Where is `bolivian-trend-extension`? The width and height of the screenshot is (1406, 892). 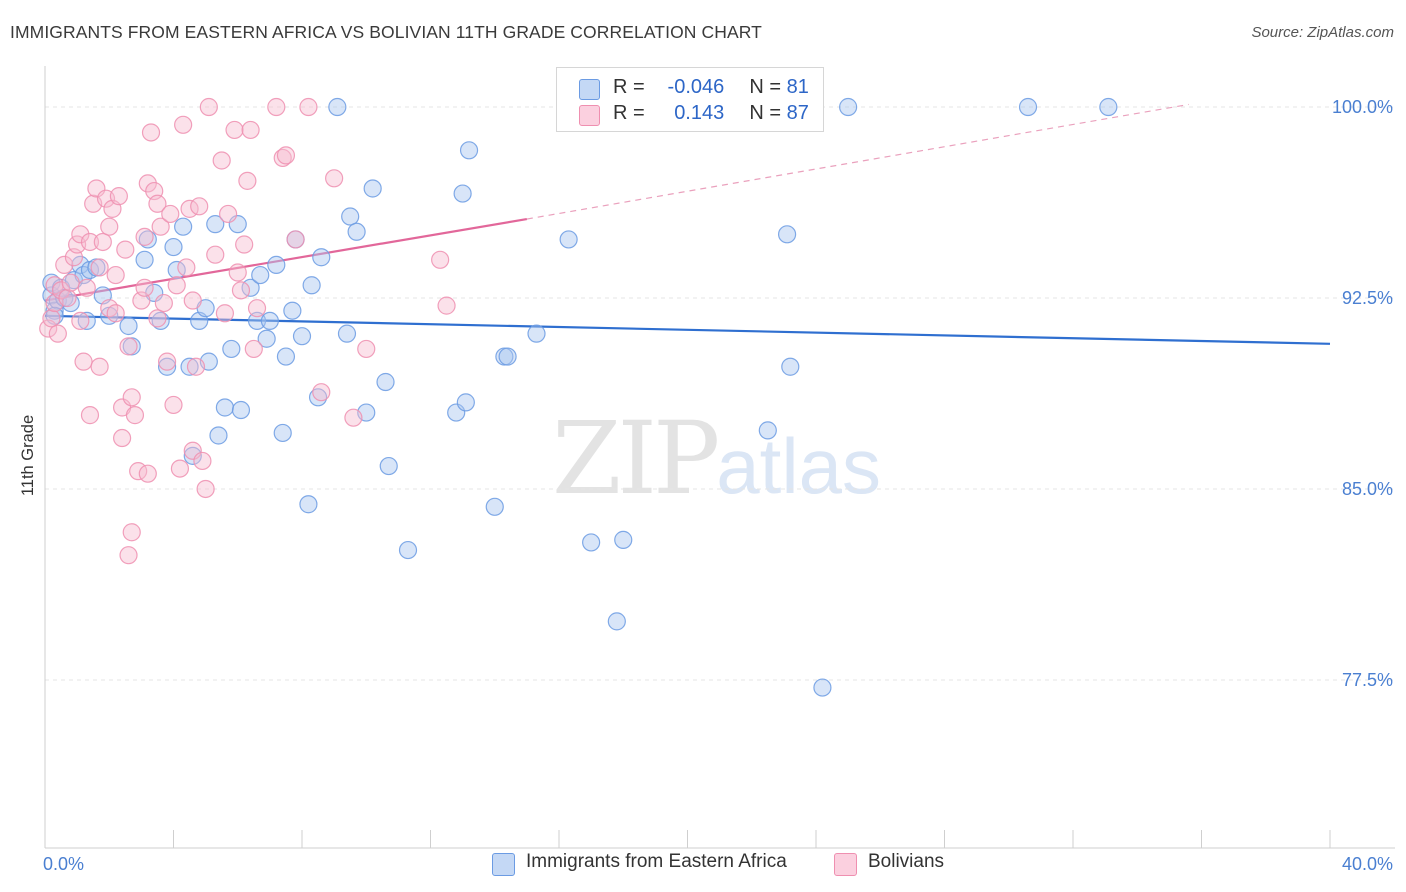
bolivian-trend-extension is located at coordinates (857, 161).